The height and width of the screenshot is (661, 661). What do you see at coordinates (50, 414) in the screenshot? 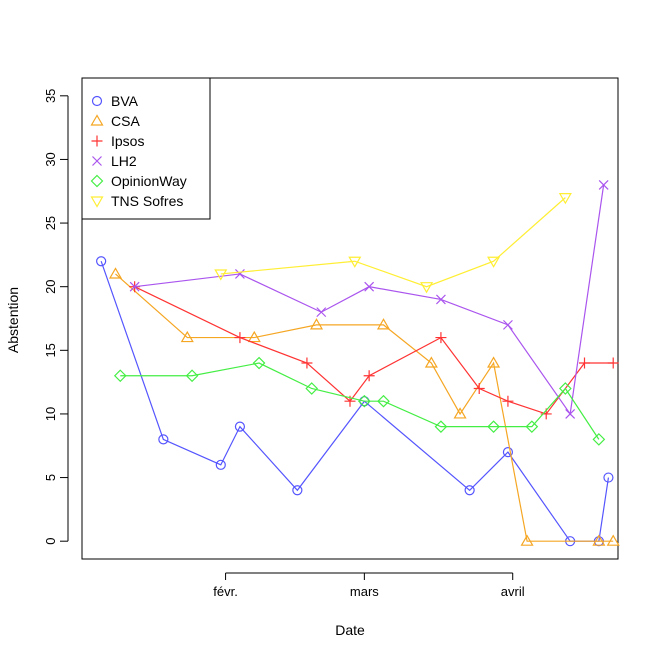
I see `y-tick-label: 10` at bounding box center [50, 414].